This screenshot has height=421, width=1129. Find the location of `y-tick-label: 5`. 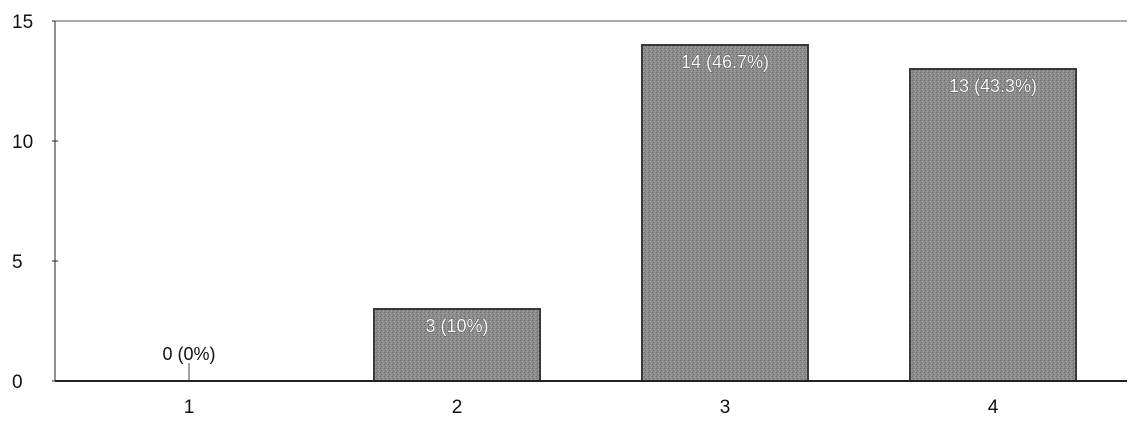

y-tick-label: 5 is located at coordinates (17, 262).